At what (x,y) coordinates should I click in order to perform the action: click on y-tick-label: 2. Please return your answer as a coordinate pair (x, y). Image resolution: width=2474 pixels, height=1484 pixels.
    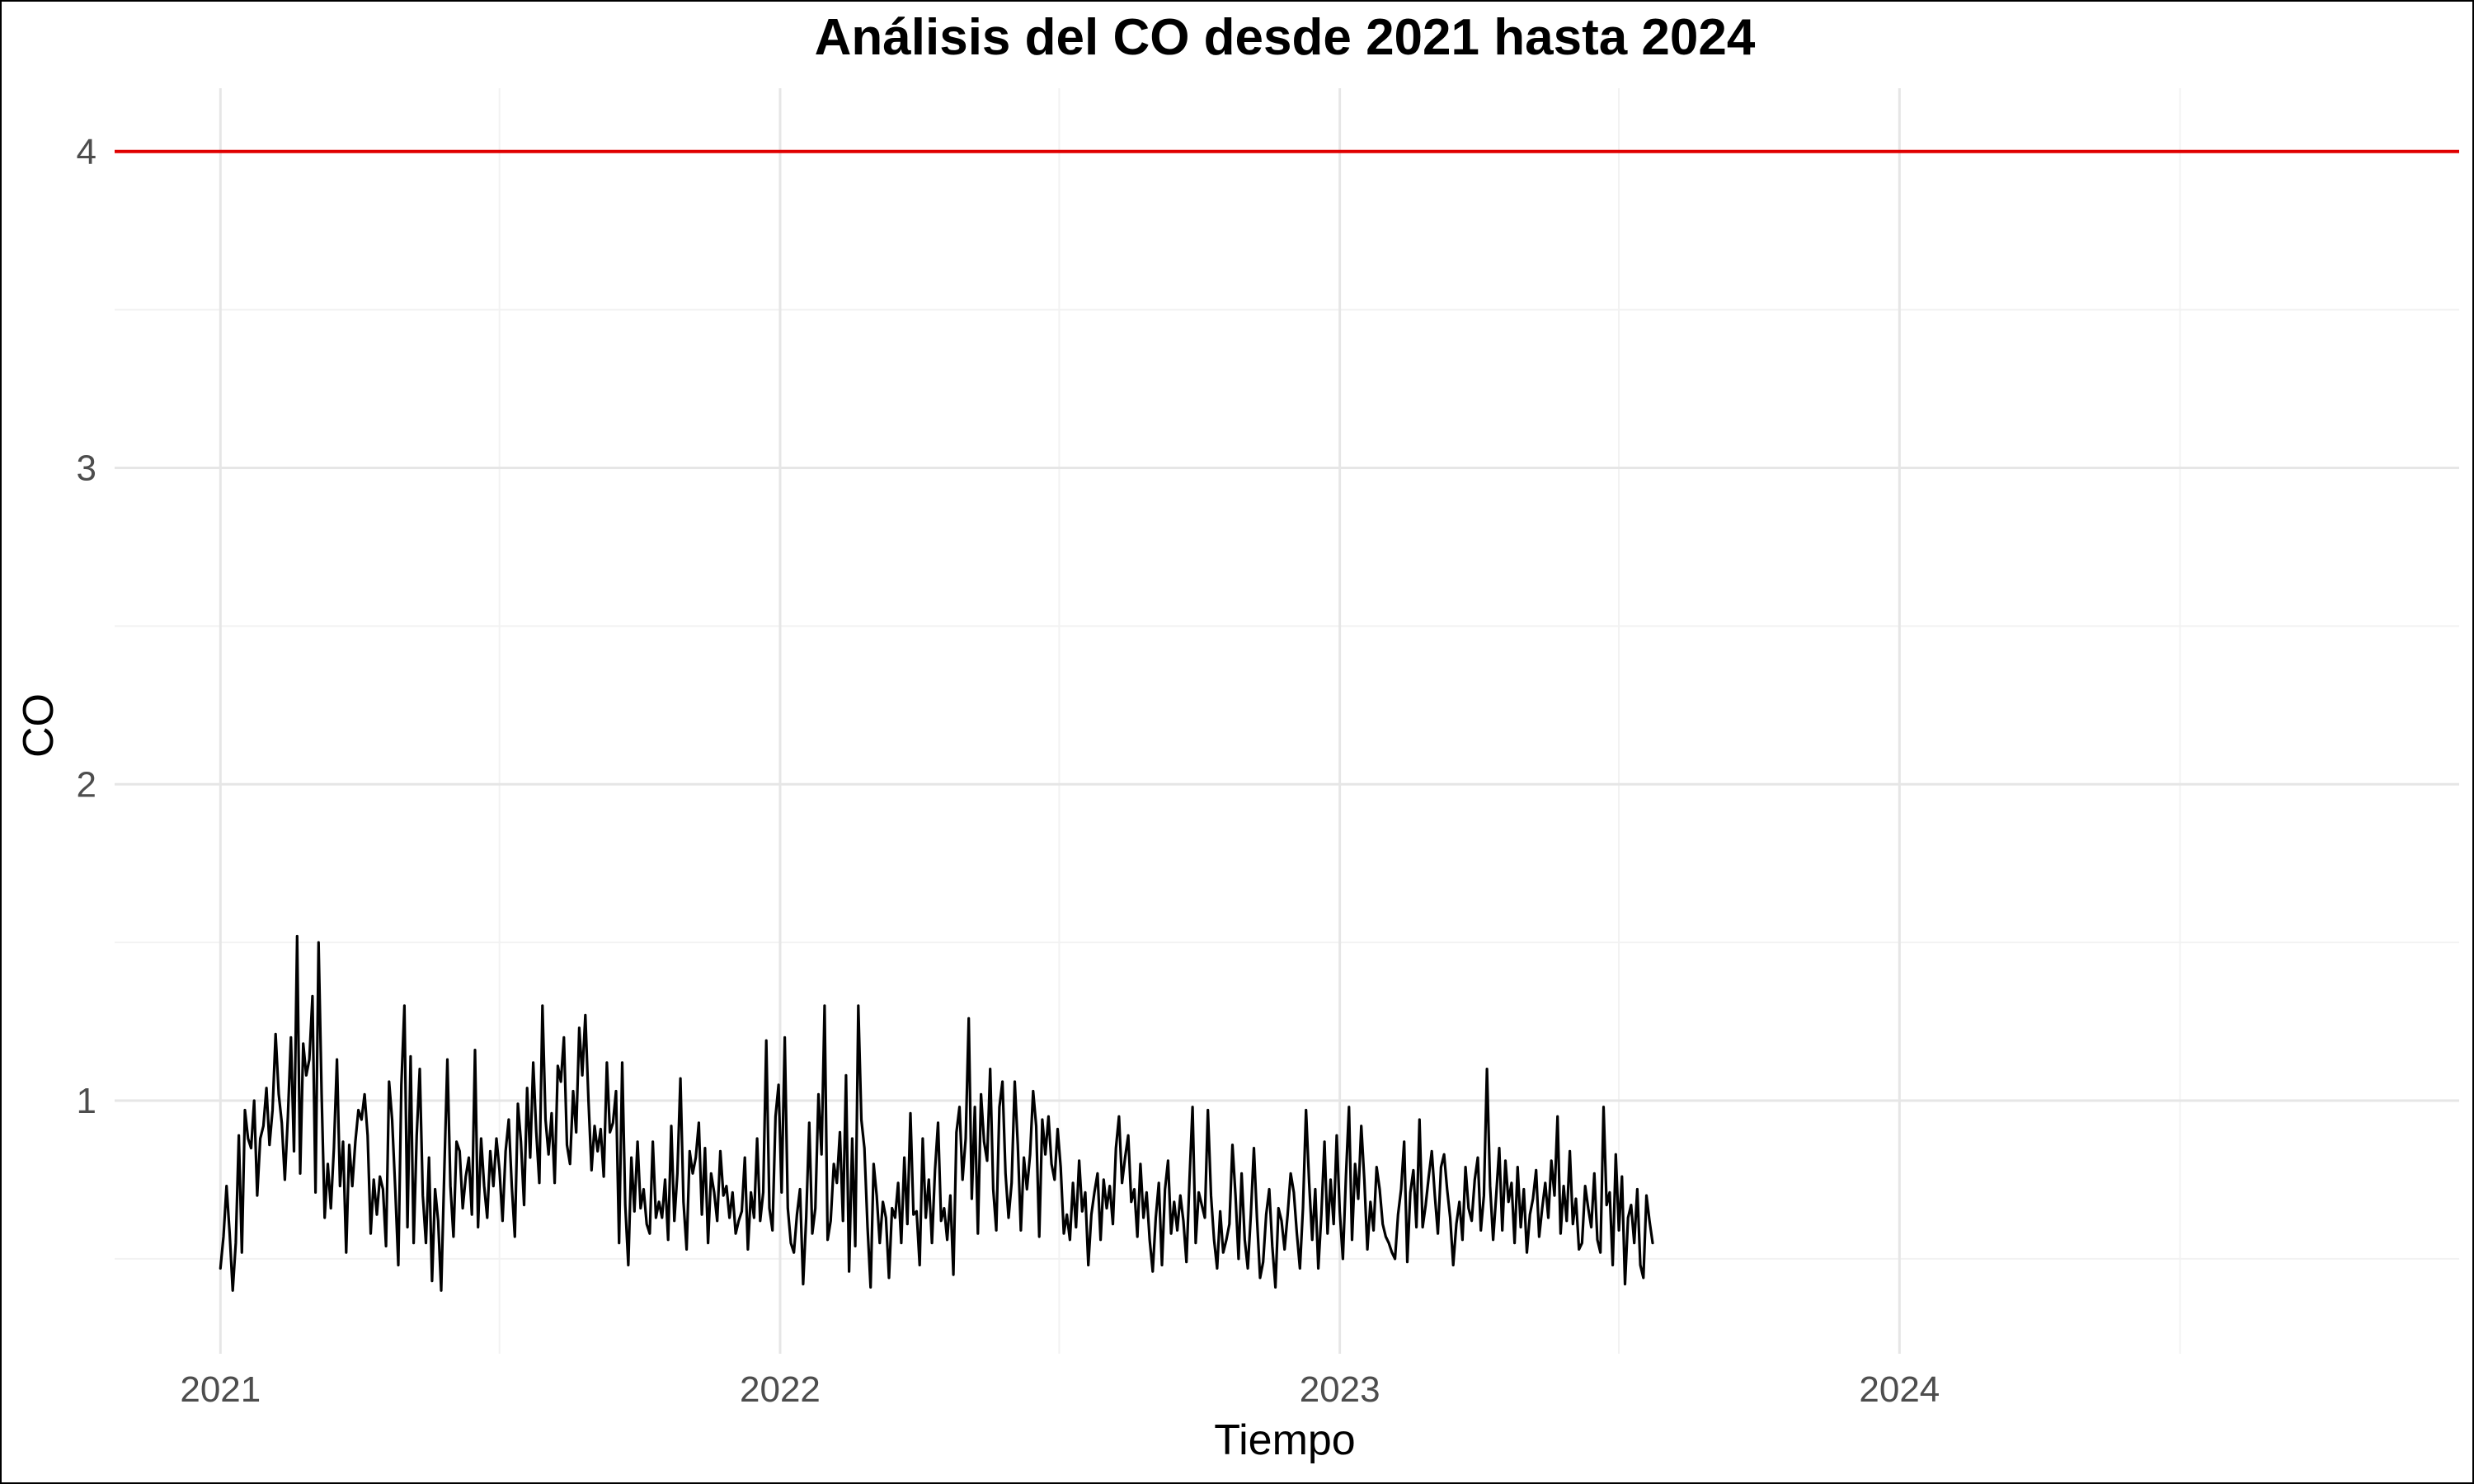
    Looking at the image, I should click on (86, 784).